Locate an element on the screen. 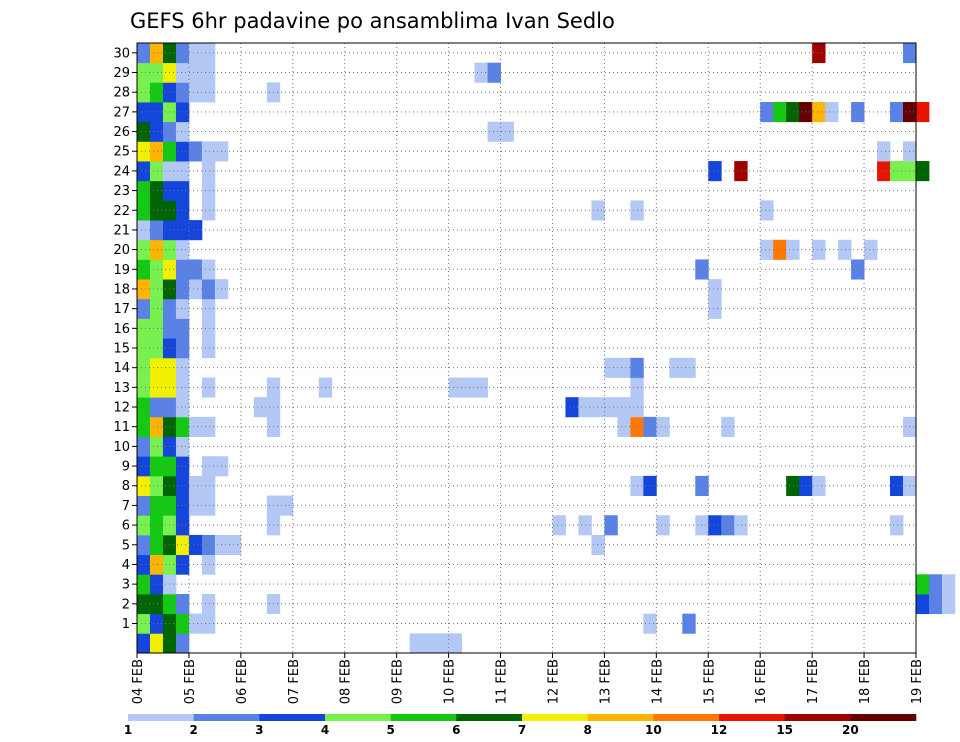 The width and height of the screenshot is (960, 742). y-tick-label: 6 is located at coordinates (126, 526).